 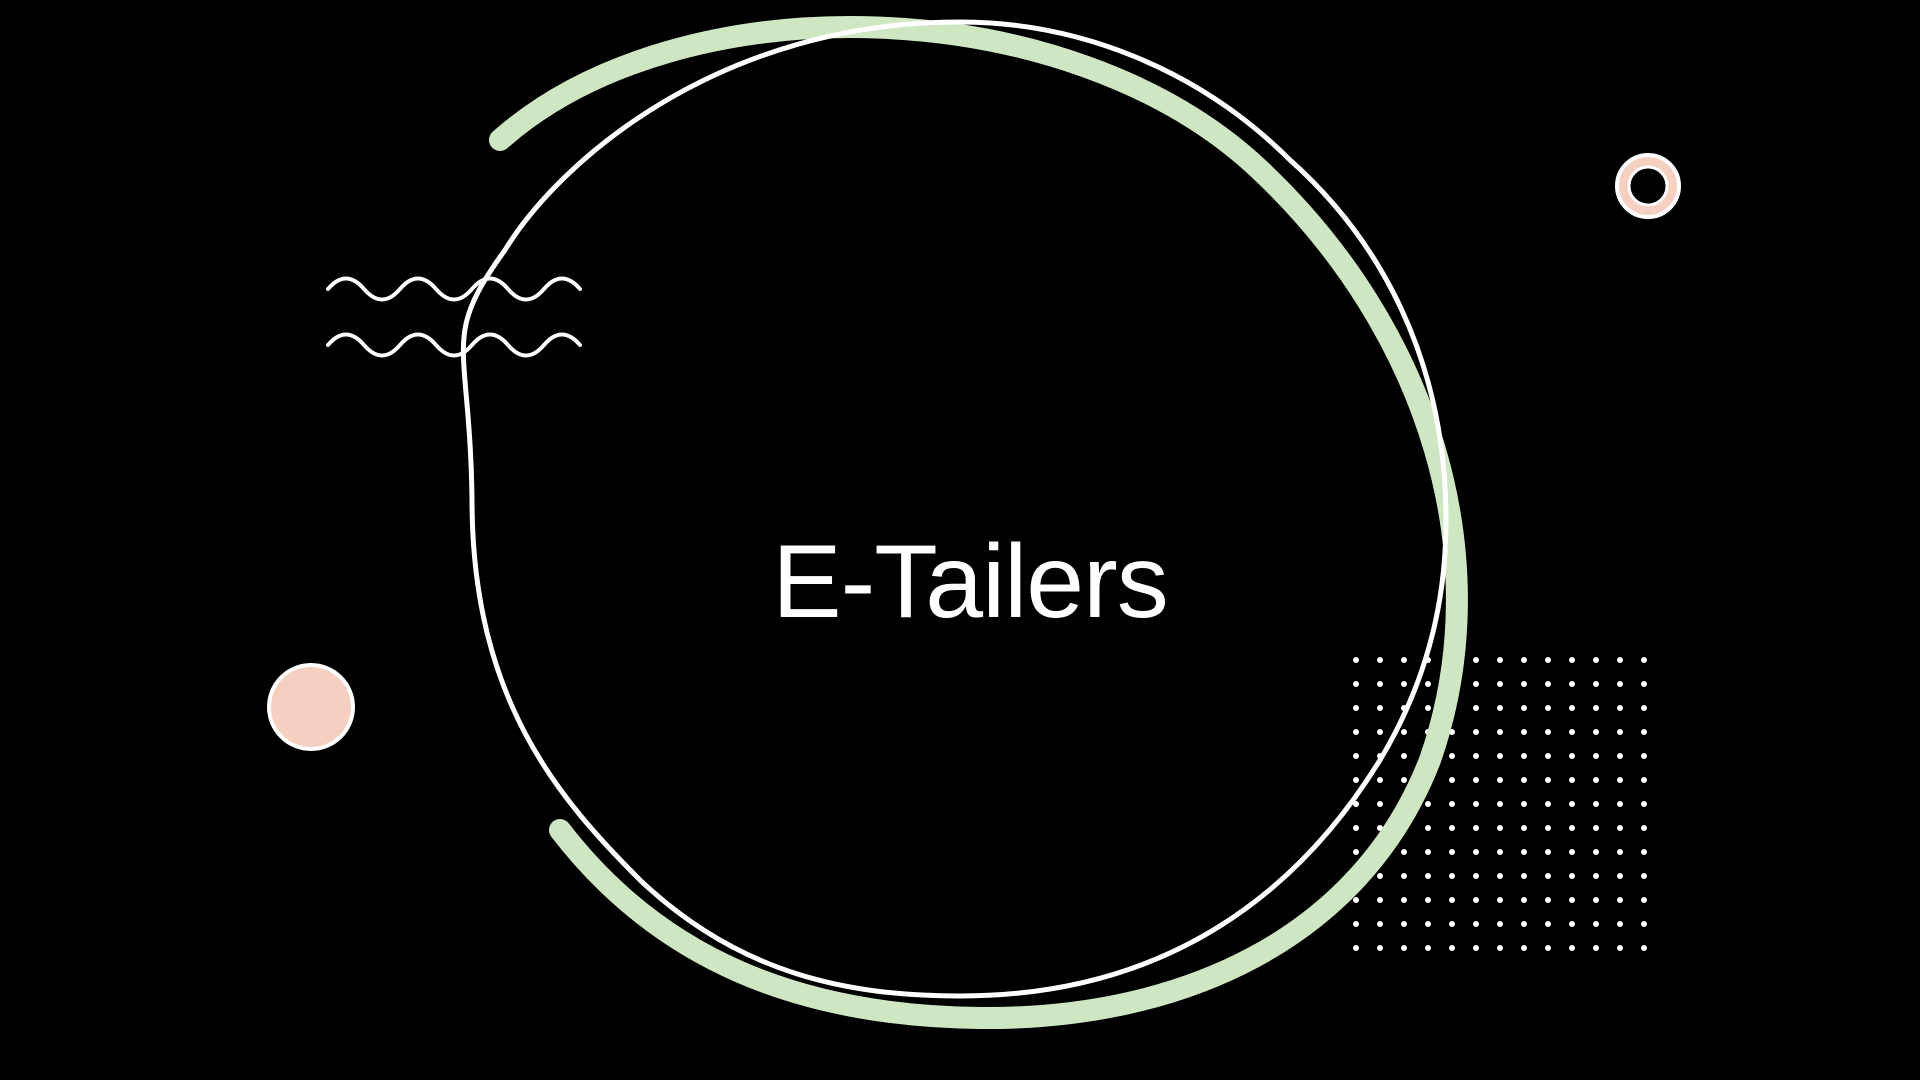 What do you see at coordinates (454, 289) in the screenshot?
I see `wave-line-top` at bounding box center [454, 289].